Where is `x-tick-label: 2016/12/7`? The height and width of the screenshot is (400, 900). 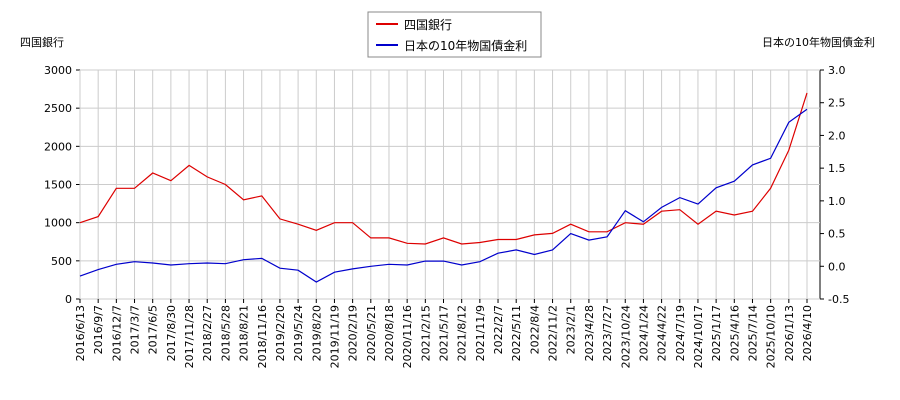 x-tick-label: 2016/12/7 is located at coordinates (116, 333).